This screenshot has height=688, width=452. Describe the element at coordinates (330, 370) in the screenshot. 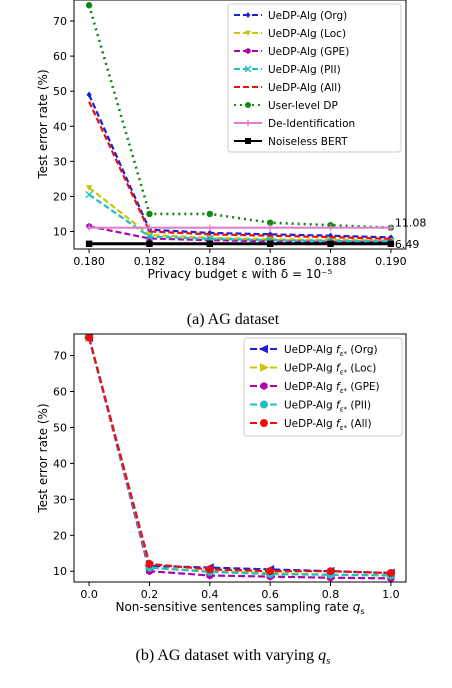

I see `chart-b-legend-label: UeDP-Alg fε* (Loc)` at that location.